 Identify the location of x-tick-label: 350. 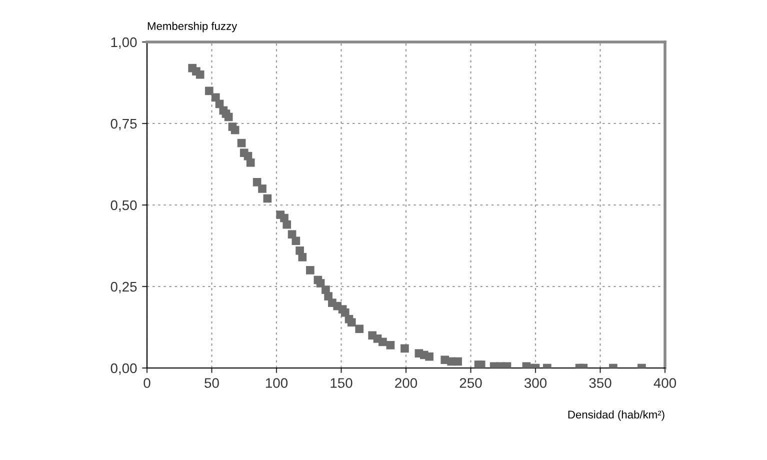
(600, 383).